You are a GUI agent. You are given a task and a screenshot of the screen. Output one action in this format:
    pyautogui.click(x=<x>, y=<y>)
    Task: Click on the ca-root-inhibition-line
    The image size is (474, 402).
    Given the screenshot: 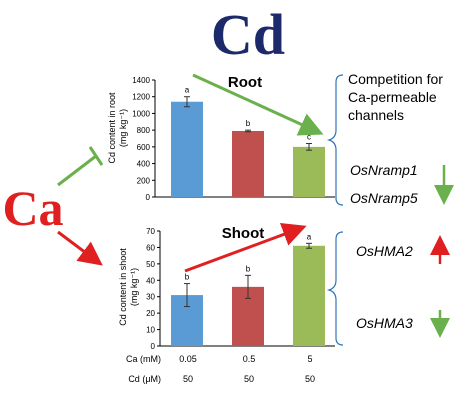 What is the action you would take?
    pyautogui.click(x=77, y=170)
    